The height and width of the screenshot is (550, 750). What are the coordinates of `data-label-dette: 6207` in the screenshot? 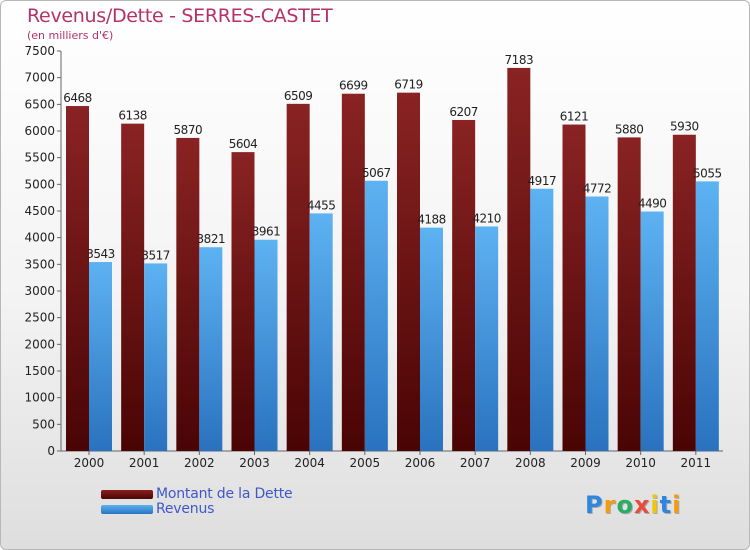 It's located at (463, 112).